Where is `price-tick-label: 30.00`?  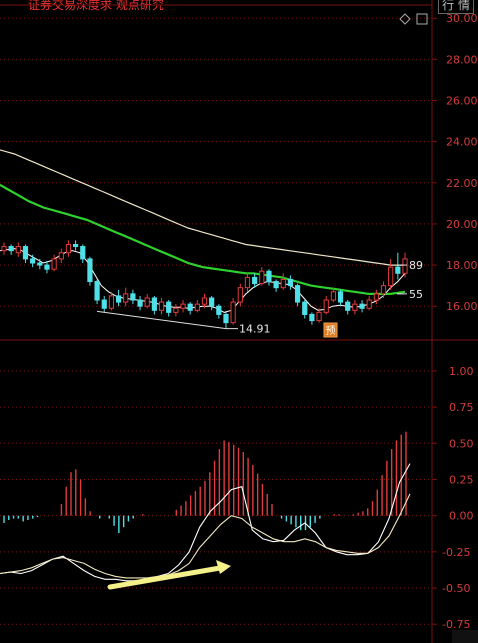
price-tick-label: 30.00 is located at coordinates (462, 18).